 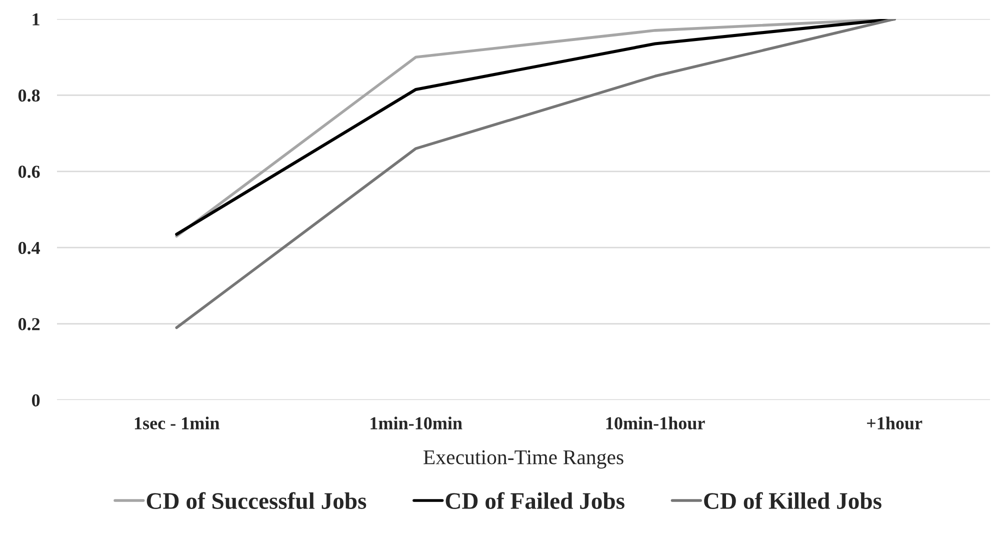 What do you see at coordinates (655, 423) in the screenshot?
I see `x-tick-label: 10min-1hour` at bounding box center [655, 423].